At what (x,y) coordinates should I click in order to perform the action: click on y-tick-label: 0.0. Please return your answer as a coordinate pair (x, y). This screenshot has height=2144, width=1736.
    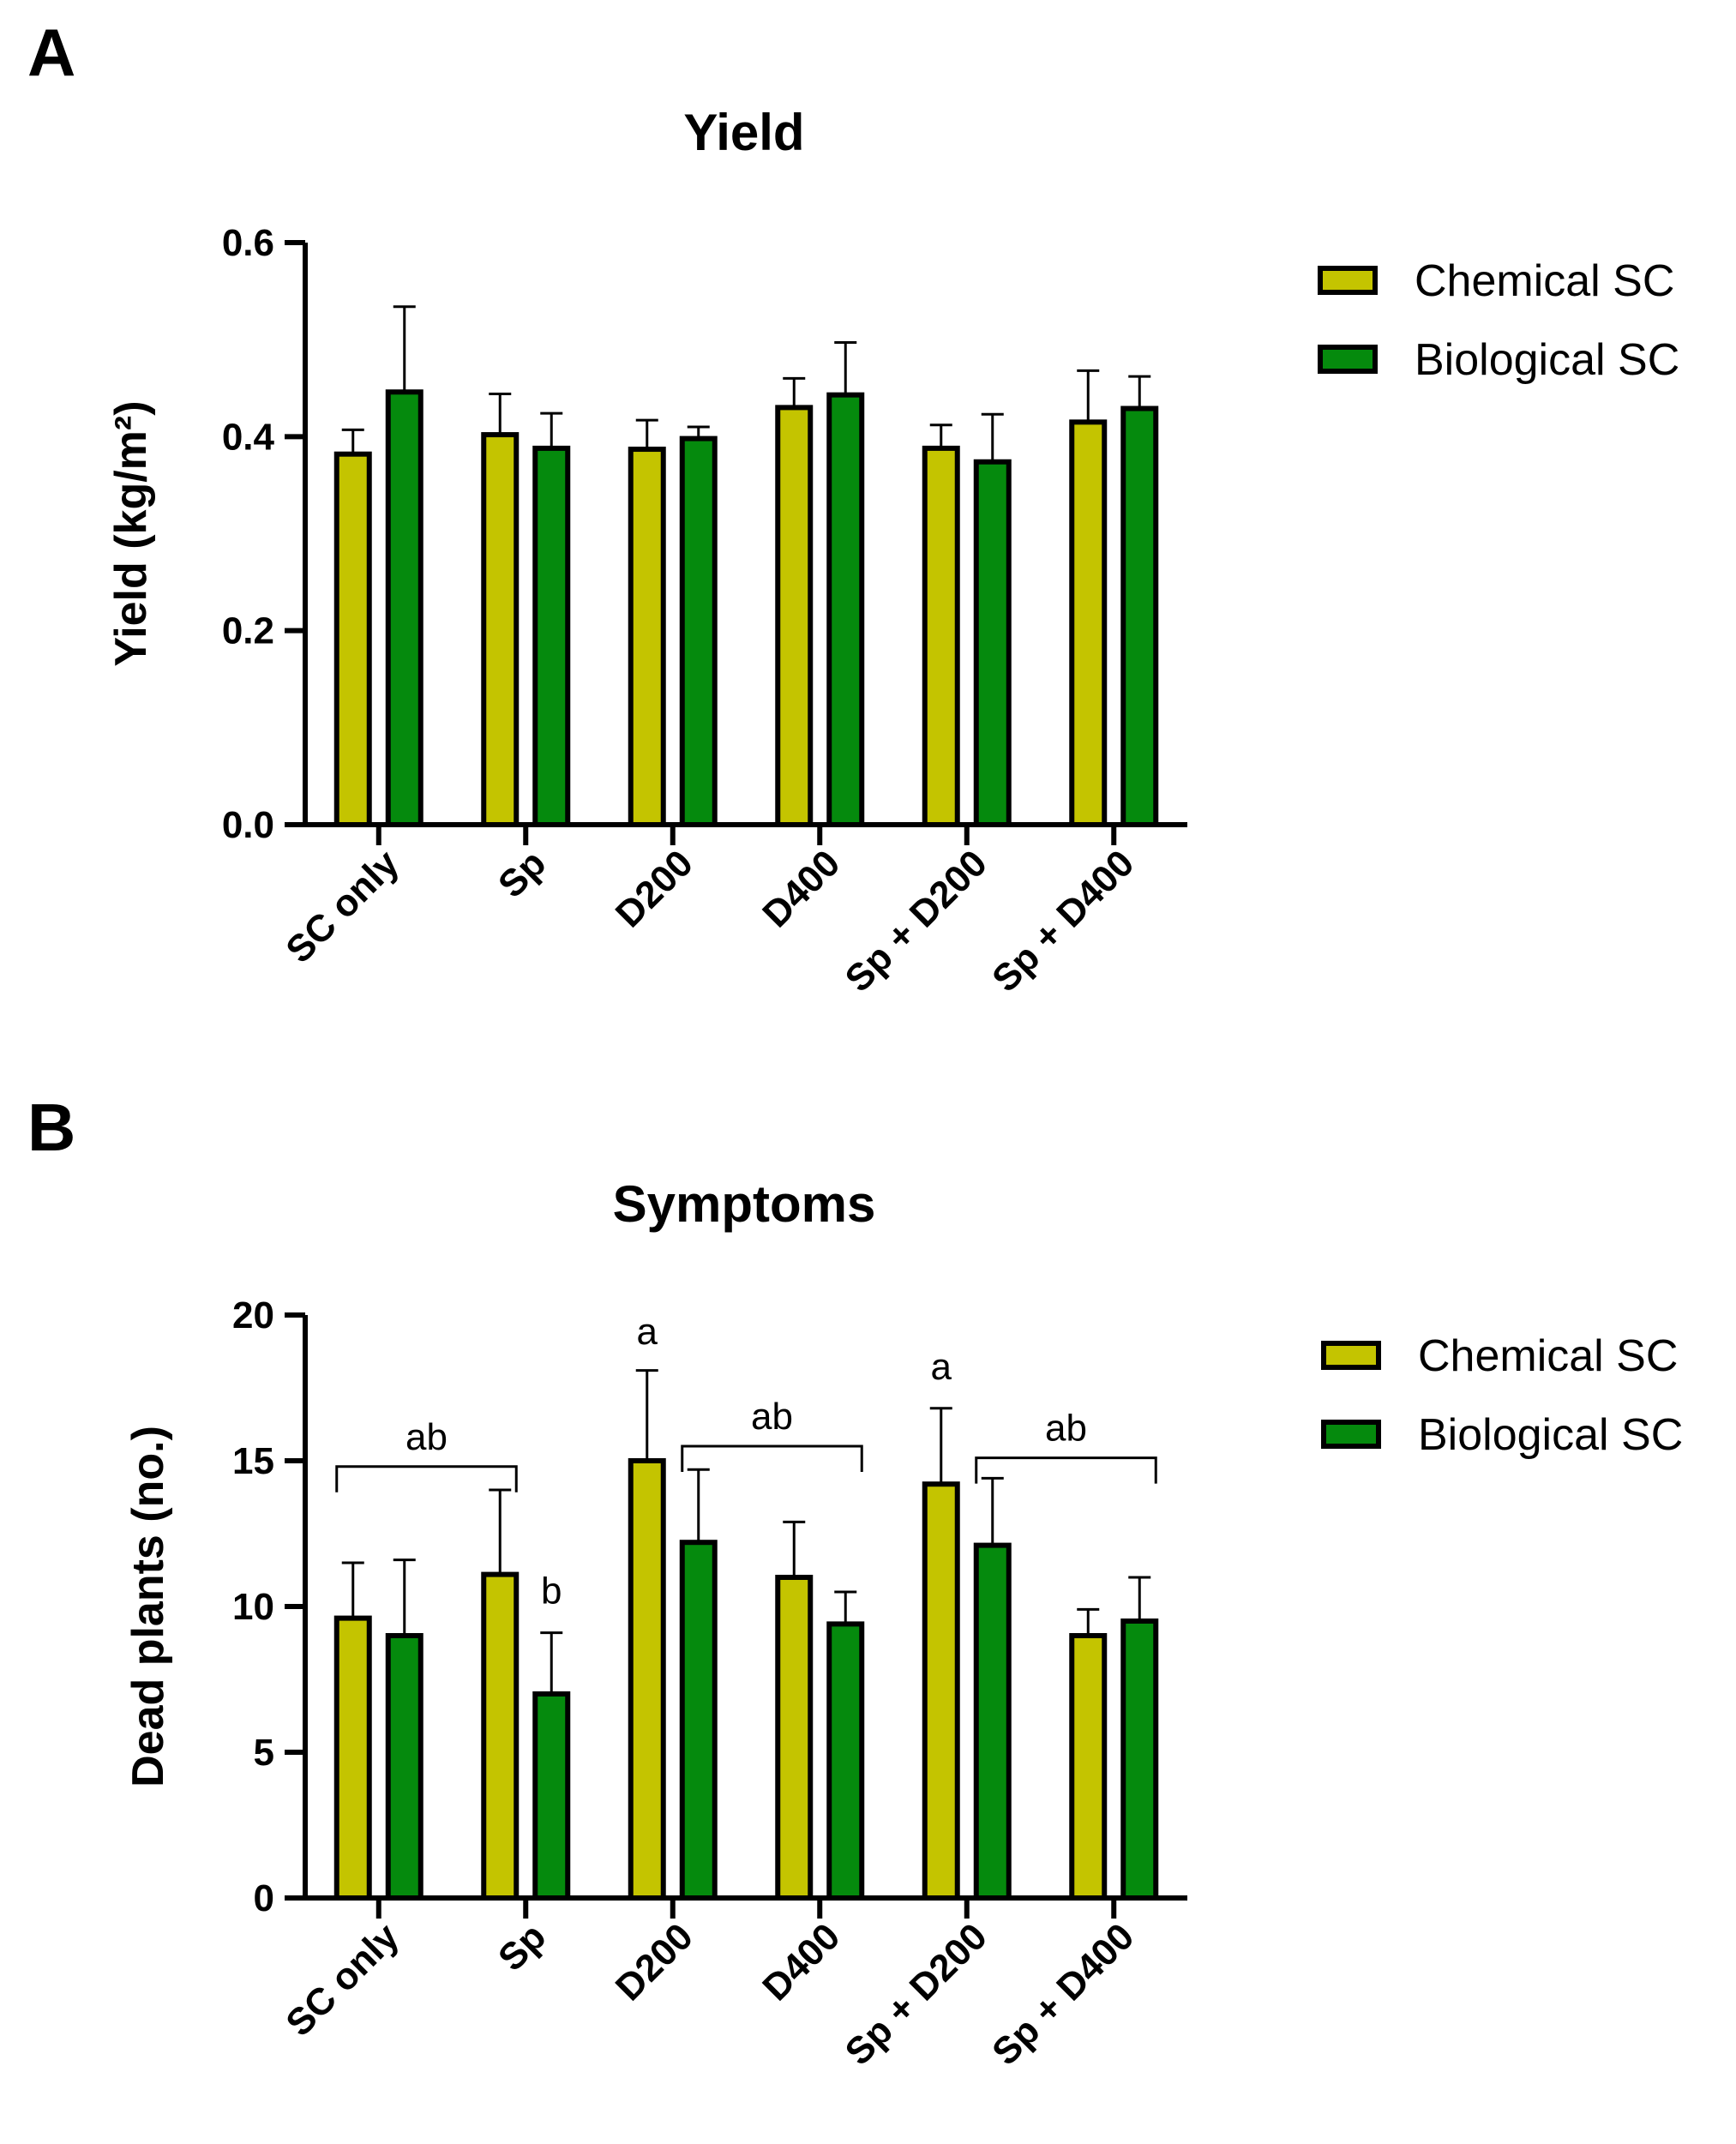
    Looking at the image, I should click on (248, 825).